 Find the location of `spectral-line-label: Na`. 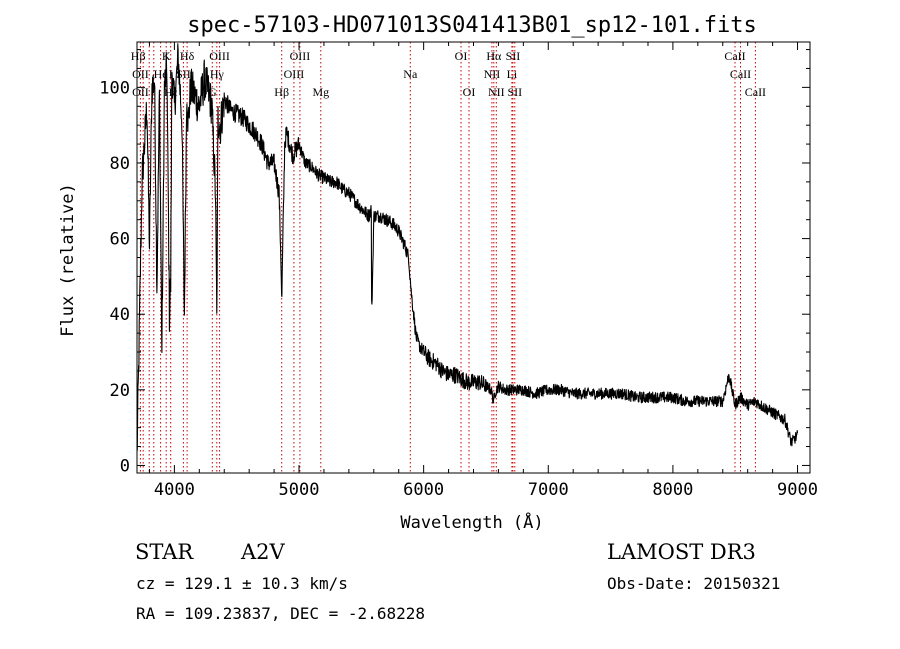

spectral-line-label: Na is located at coordinates (410, 74).